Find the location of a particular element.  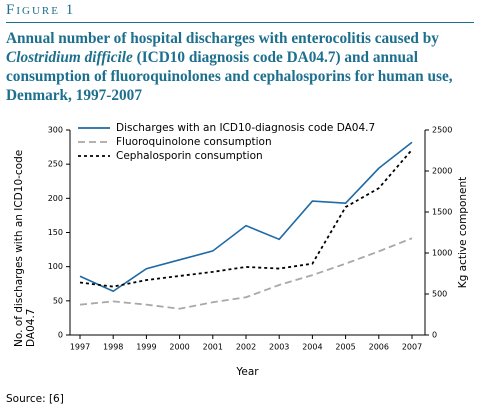

y2-tick-label: 1500 is located at coordinates (442, 212).